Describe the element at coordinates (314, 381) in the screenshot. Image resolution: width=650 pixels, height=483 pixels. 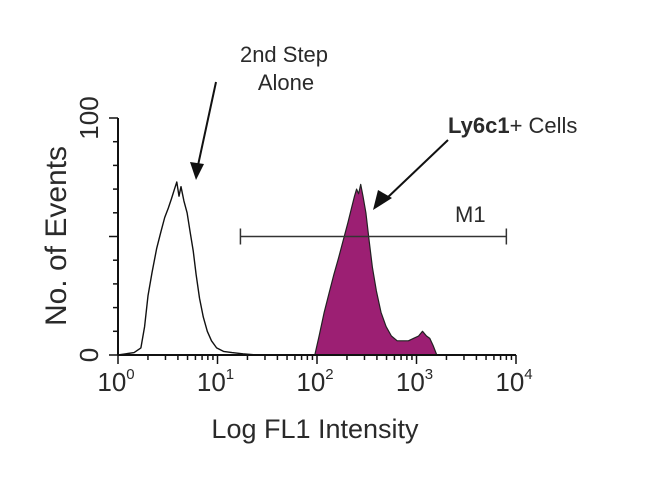
I see `x-tick-label: 10²` at that location.